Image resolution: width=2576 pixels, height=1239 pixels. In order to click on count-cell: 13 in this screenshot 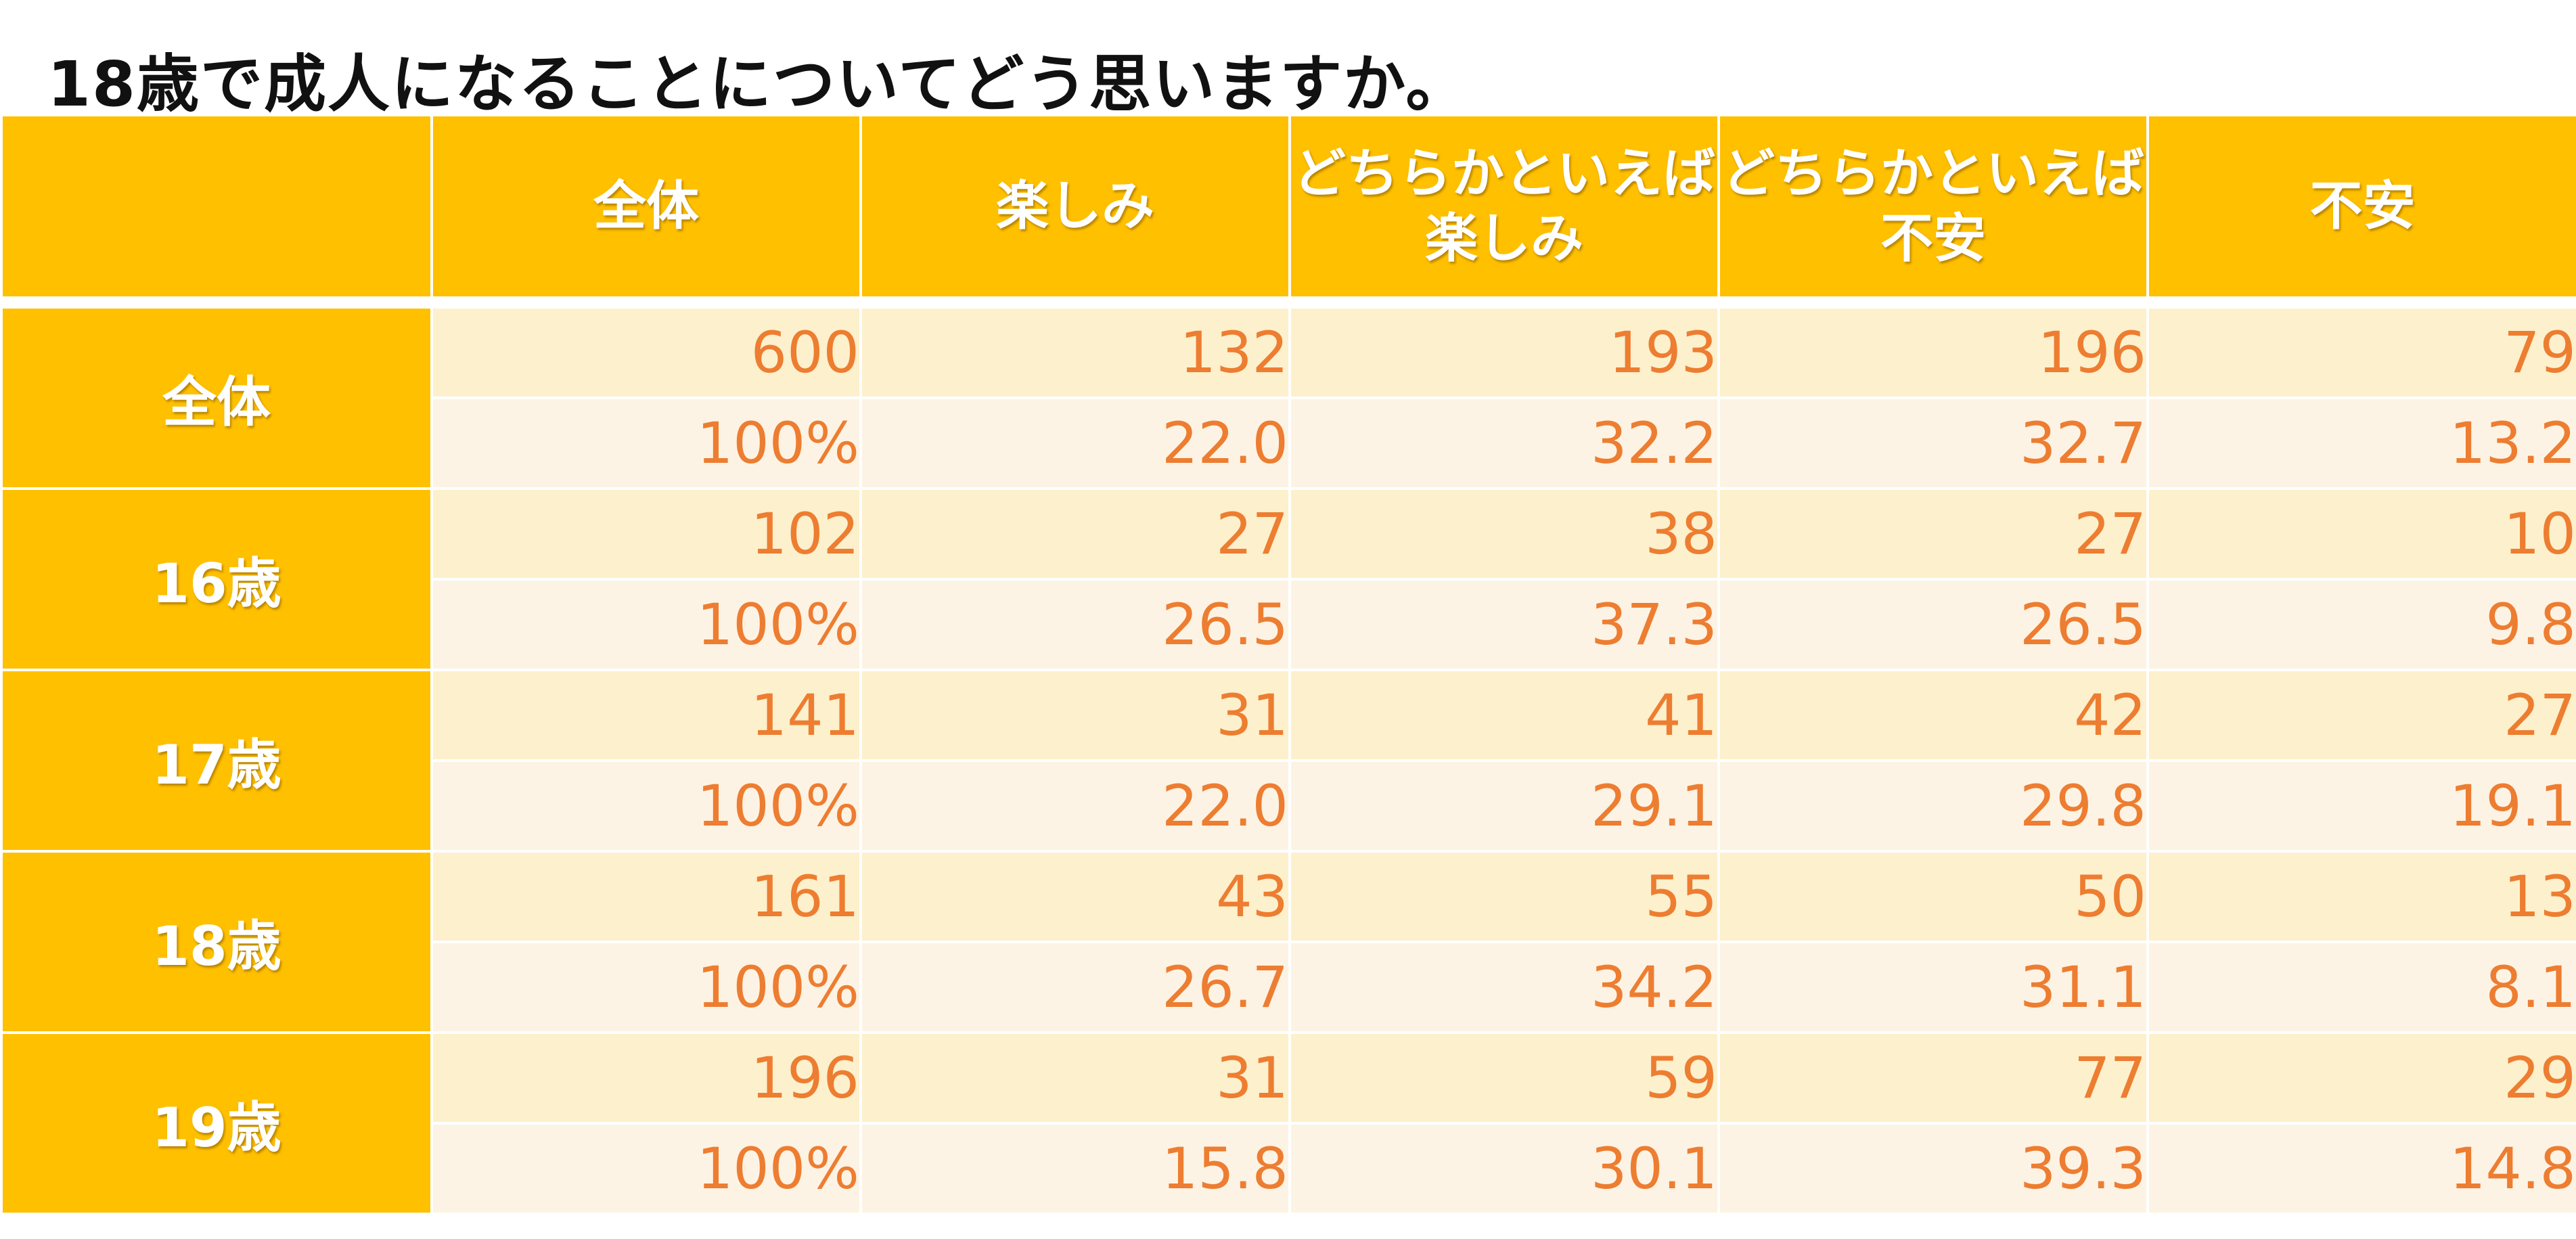, I will do `click(2361, 896)`.